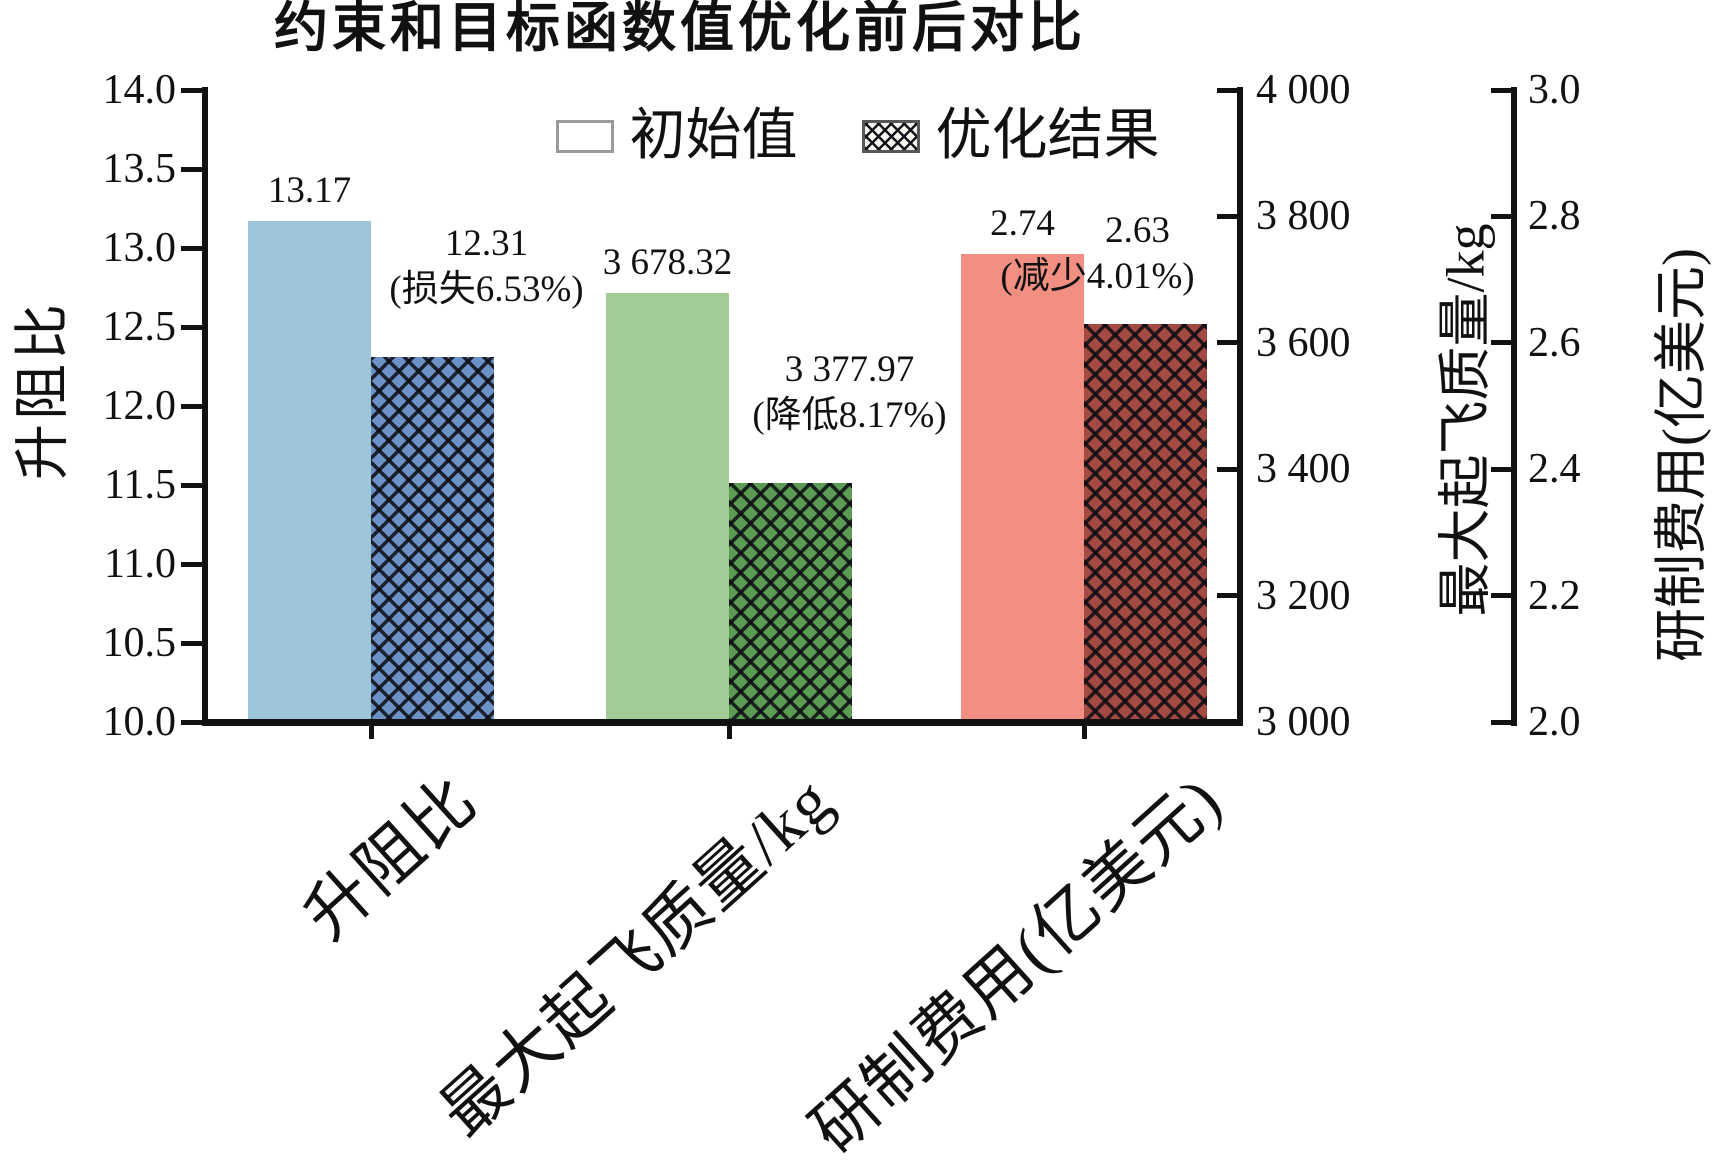  What do you see at coordinates (857, 136) in the screenshot?
I see `legend: 初始值 优化结果` at bounding box center [857, 136].